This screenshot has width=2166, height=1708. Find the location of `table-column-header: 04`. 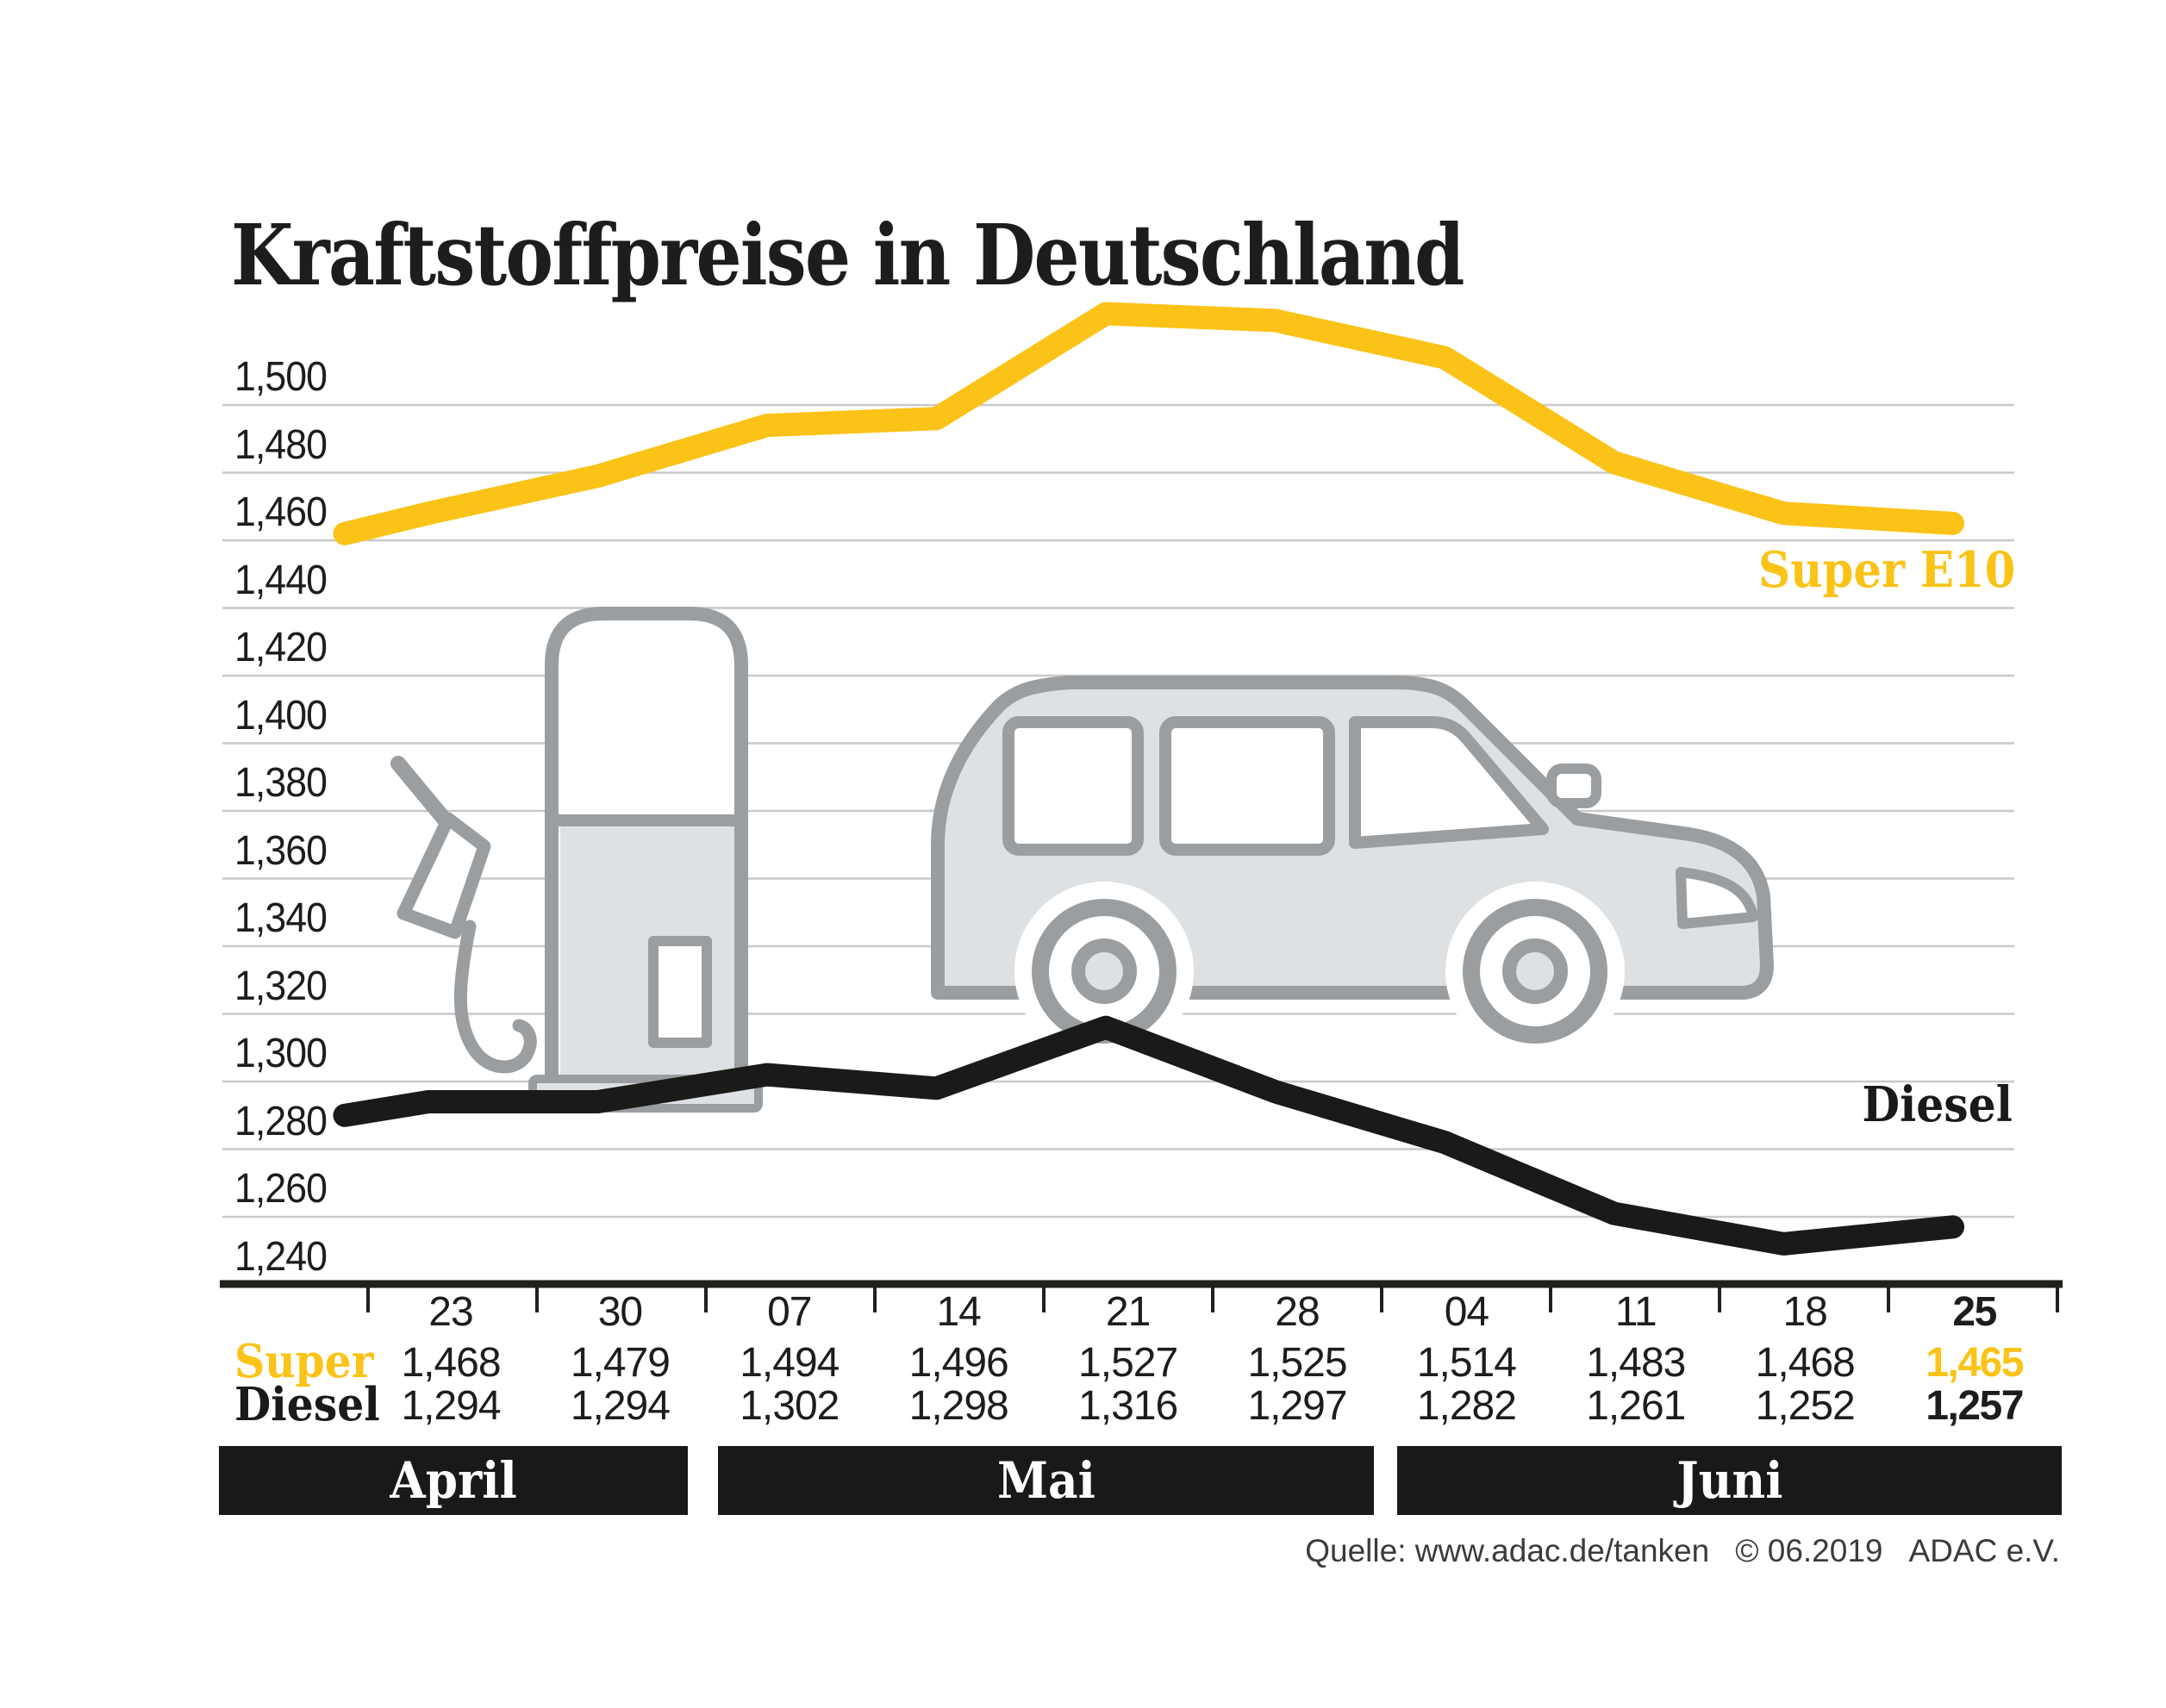

table-column-header: 04 is located at coordinates (1466, 1312).